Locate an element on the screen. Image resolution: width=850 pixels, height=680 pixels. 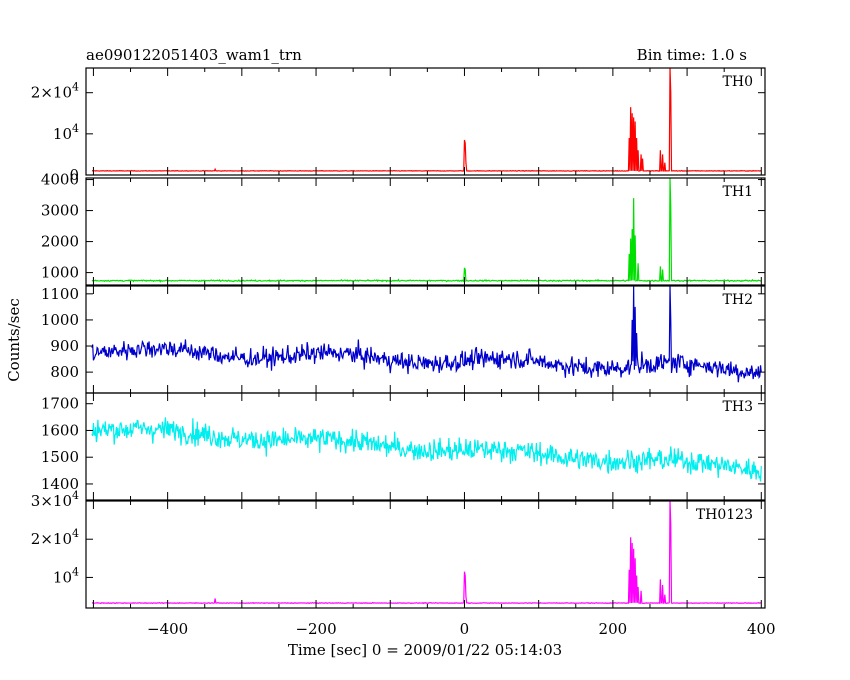
x-tick-label: −400 is located at coordinates (167, 629).